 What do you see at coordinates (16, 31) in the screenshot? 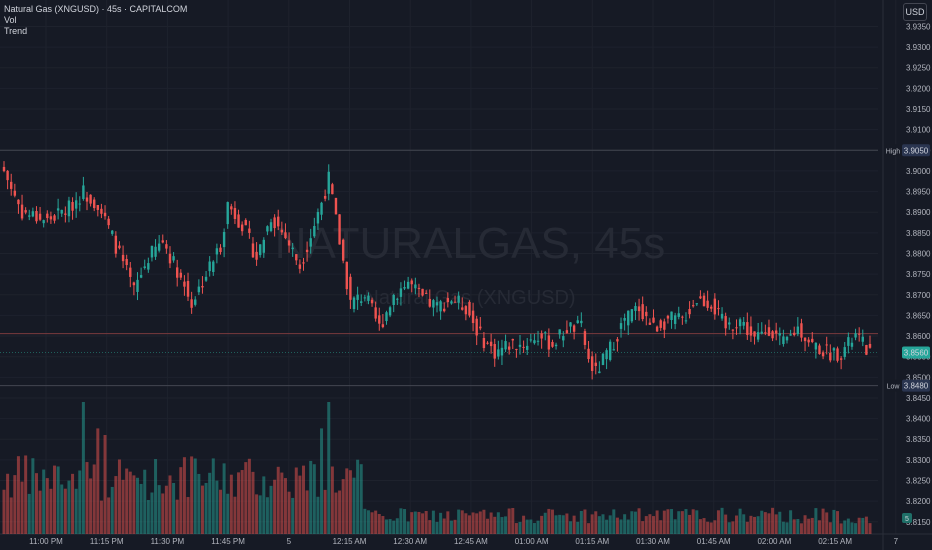
I see `legend-trend: Trend` at bounding box center [16, 31].